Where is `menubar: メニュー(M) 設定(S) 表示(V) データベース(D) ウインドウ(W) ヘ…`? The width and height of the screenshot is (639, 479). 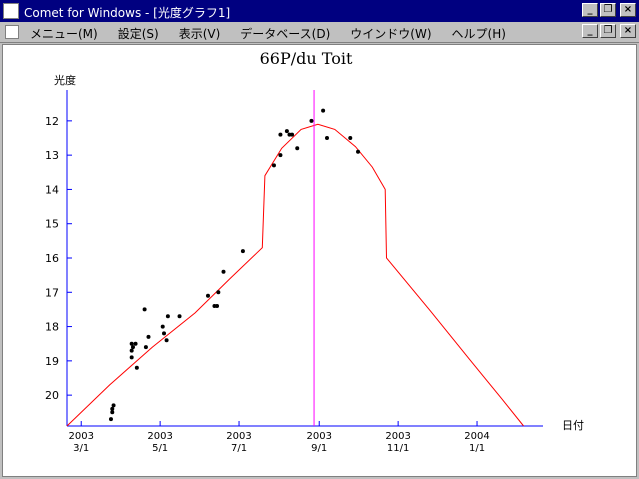 menubar: メニュー(M) 設定(S) 表示(V) データベース(D) ウインドウ(W) ヘ… is located at coordinates (319, 32).